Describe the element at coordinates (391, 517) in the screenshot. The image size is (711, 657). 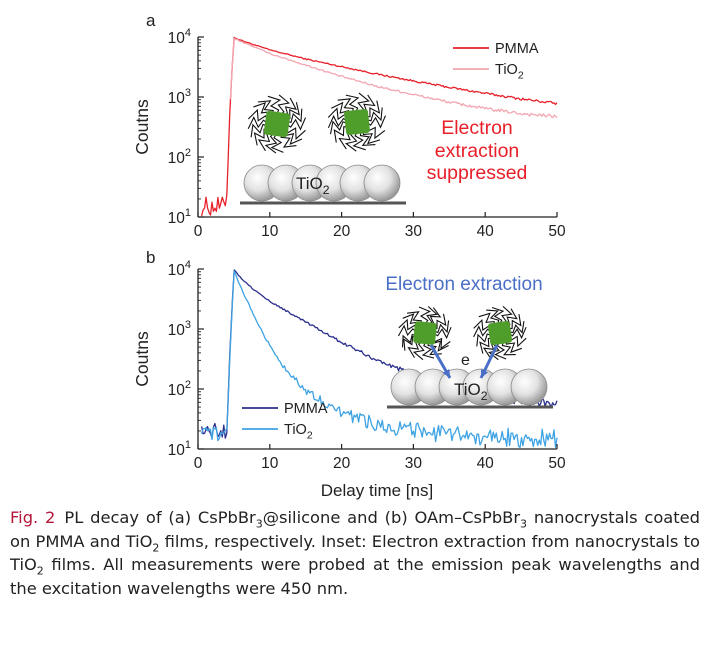
I see `caption-fragment: @silicone and (b) OAm–CsPbBr` at that location.